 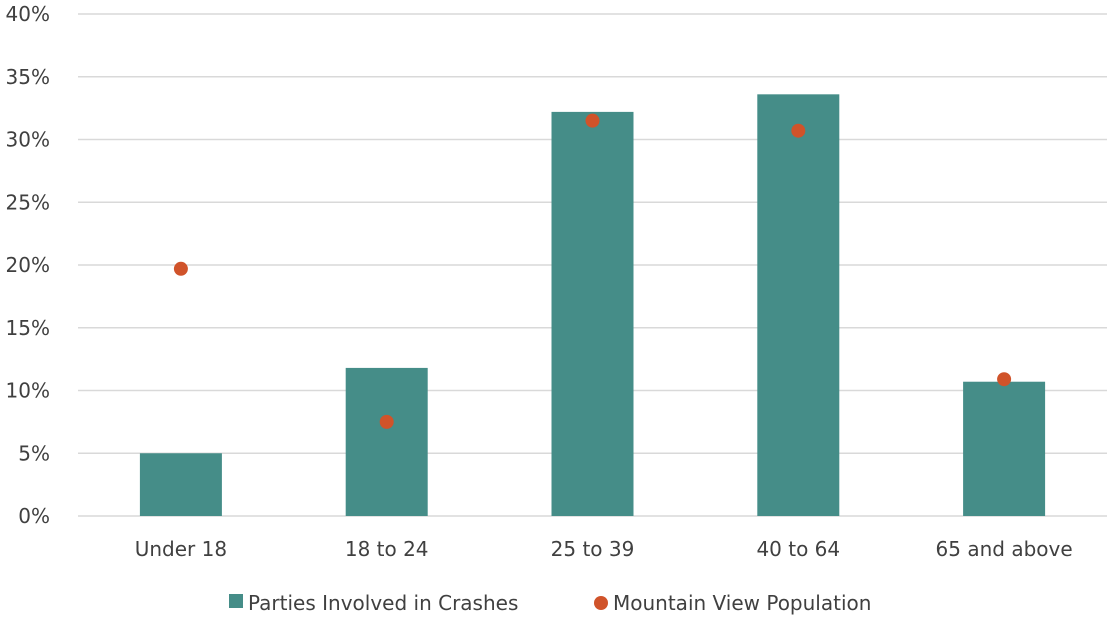 I want to click on x-category-label: 40 to 64, so click(x=798, y=549).